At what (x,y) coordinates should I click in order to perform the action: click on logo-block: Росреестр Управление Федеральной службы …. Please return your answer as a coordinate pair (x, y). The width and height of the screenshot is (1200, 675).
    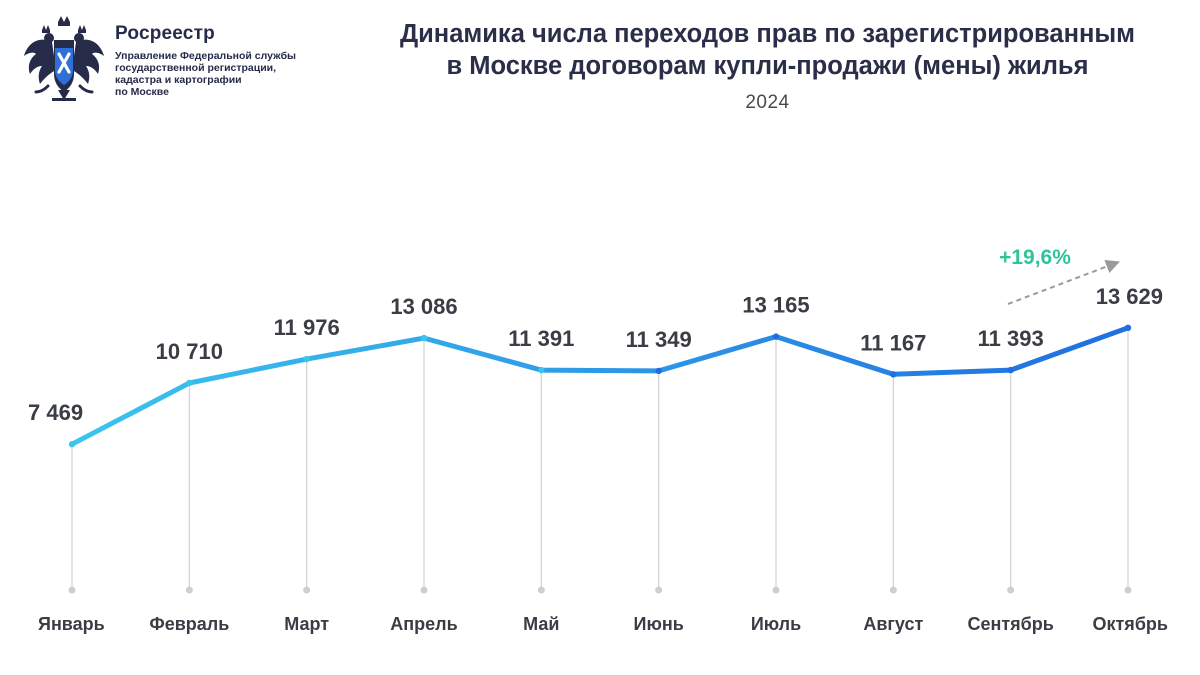
    Looking at the image, I should click on (172, 59).